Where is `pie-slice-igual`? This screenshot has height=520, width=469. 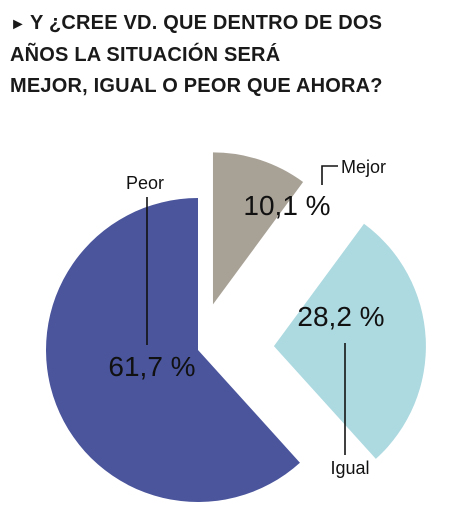 pie-slice-igual is located at coordinates (349, 341).